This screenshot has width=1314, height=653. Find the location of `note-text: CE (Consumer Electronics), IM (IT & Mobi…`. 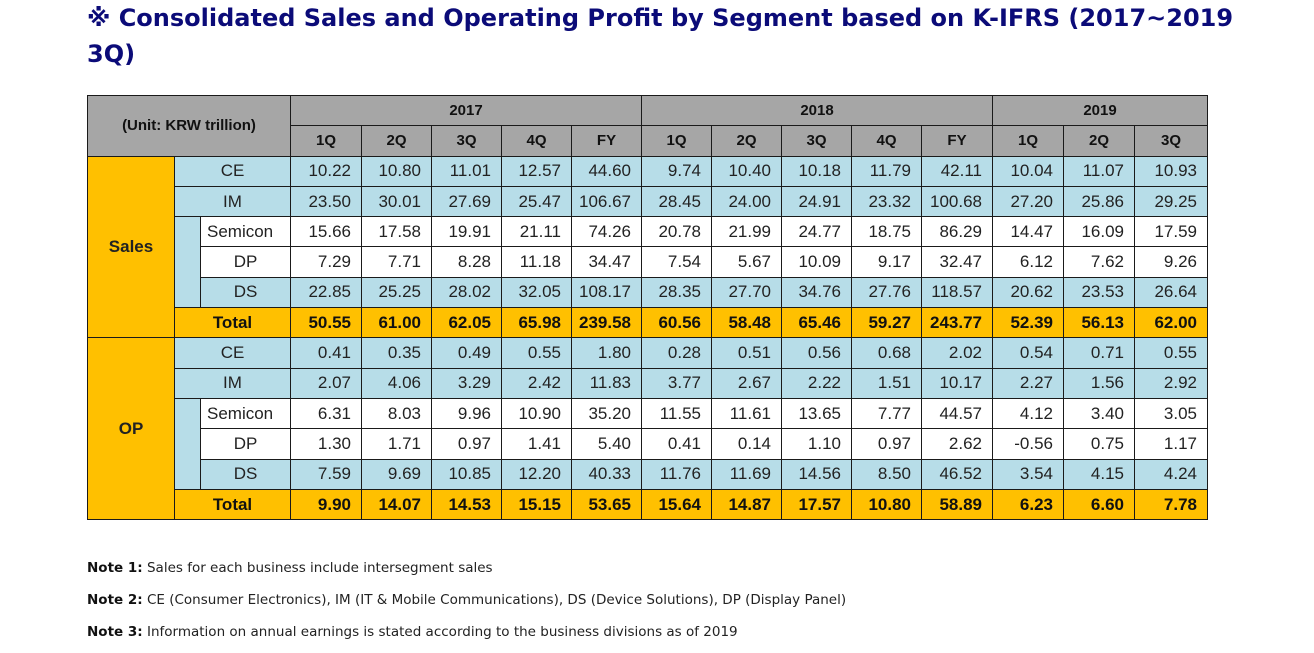

note-text: CE (Consumer Electronics), IM (IT & Mobi… is located at coordinates (494, 600).